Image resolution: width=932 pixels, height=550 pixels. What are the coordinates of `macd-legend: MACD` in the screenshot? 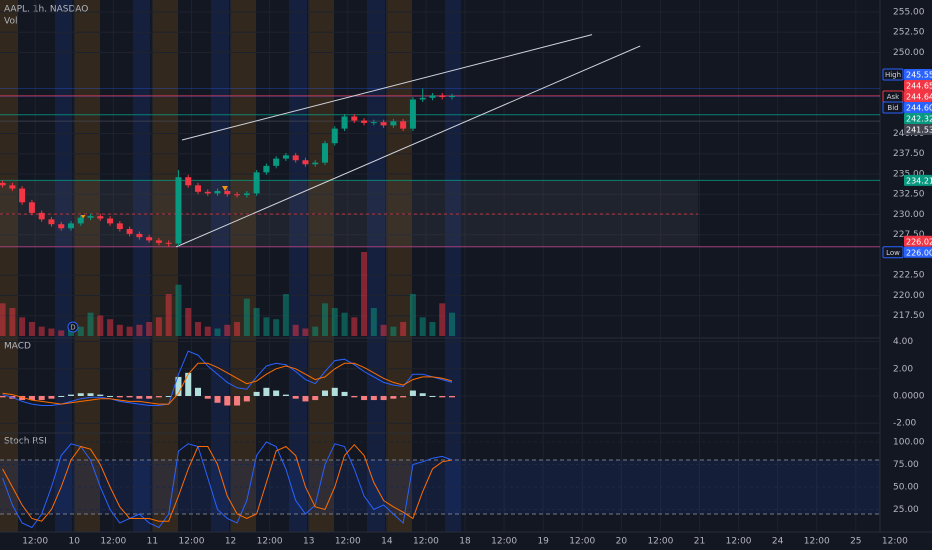 It's located at (17, 347).